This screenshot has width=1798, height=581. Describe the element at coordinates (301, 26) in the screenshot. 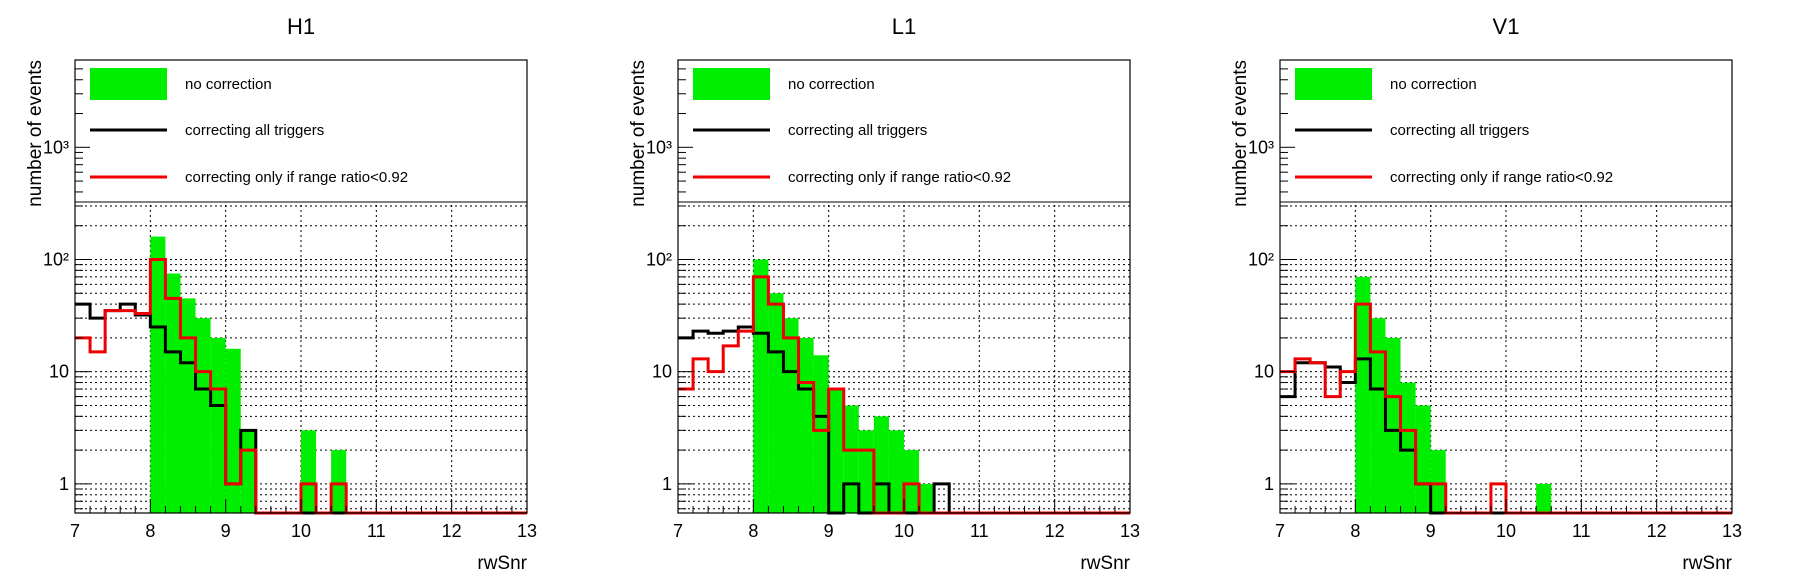

I see `chart-title: H1` at that location.